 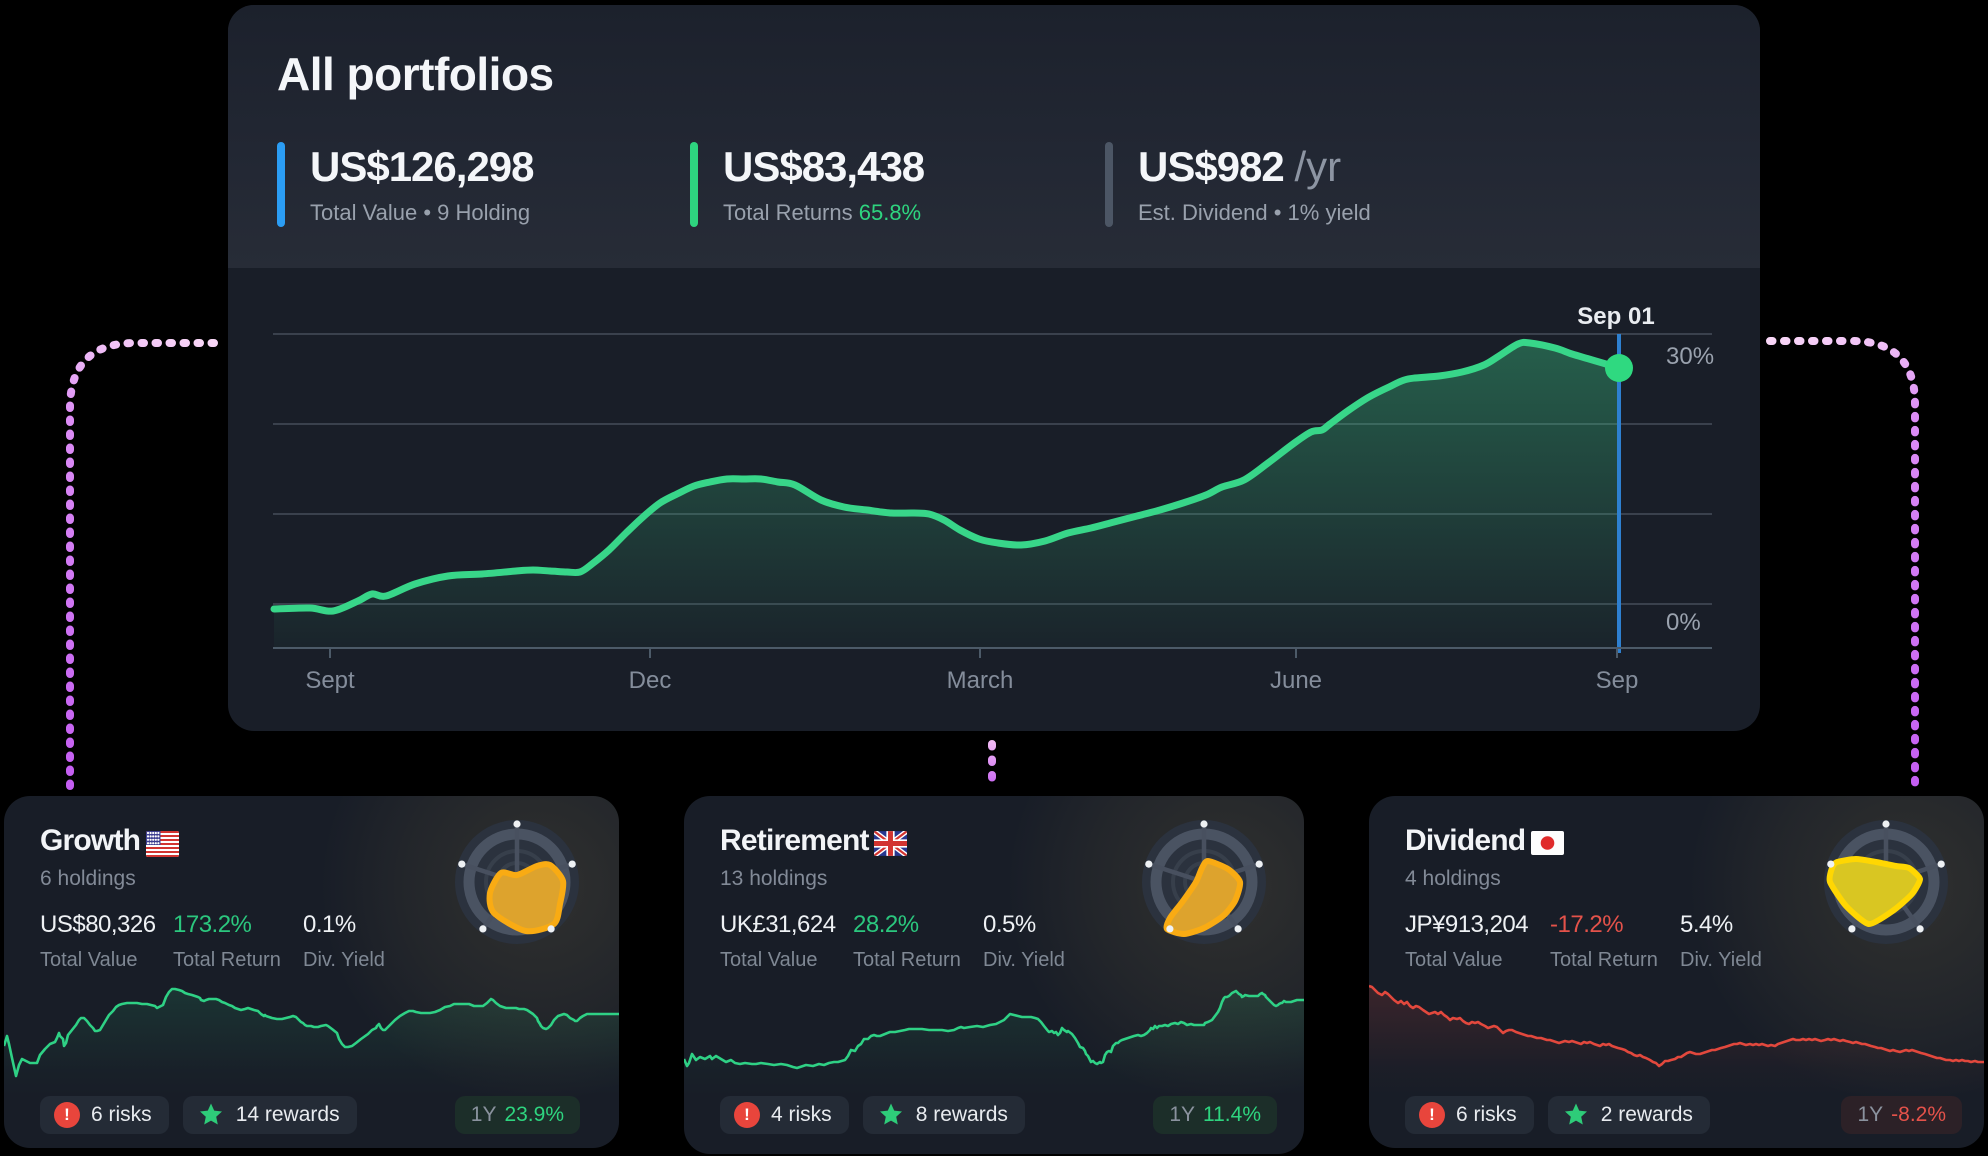 I want to click on svg-text: Sep, so click(x=1617, y=680).